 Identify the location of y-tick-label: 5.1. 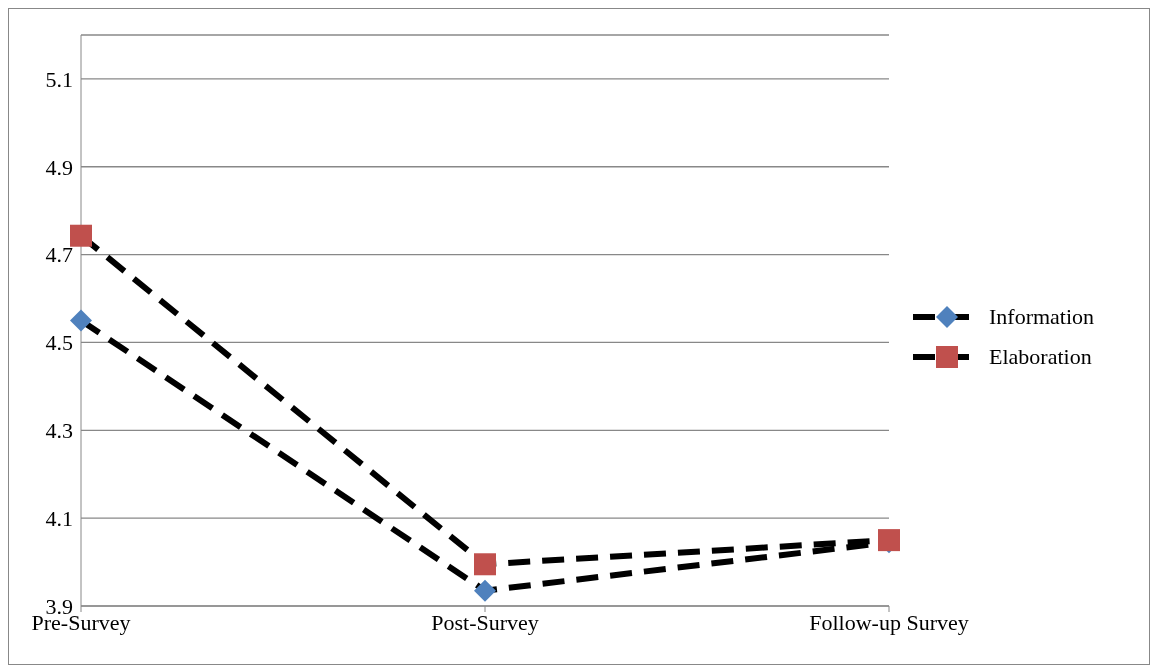
(59, 79).